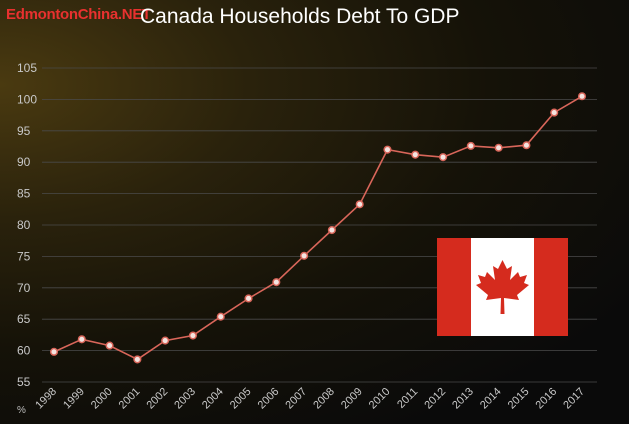 The width and height of the screenshot is (629, 424). Describe the element at coordinates (324, 399) in the screenshot. I see `x-tick-label: 2008` at that location.